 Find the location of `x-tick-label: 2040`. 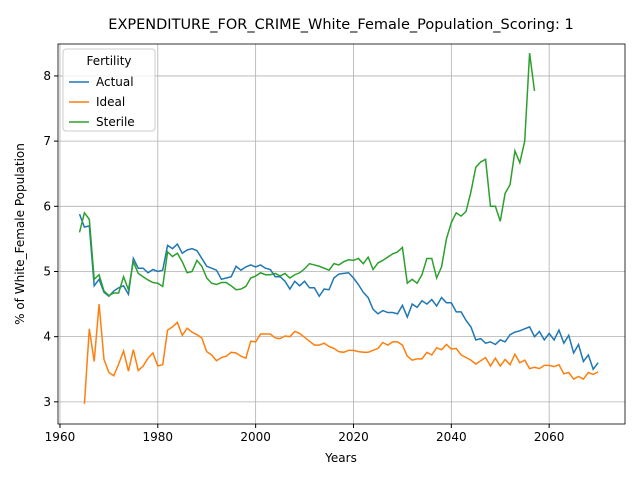

x-tick-label: 2040 is located at coordinates (451, 437).